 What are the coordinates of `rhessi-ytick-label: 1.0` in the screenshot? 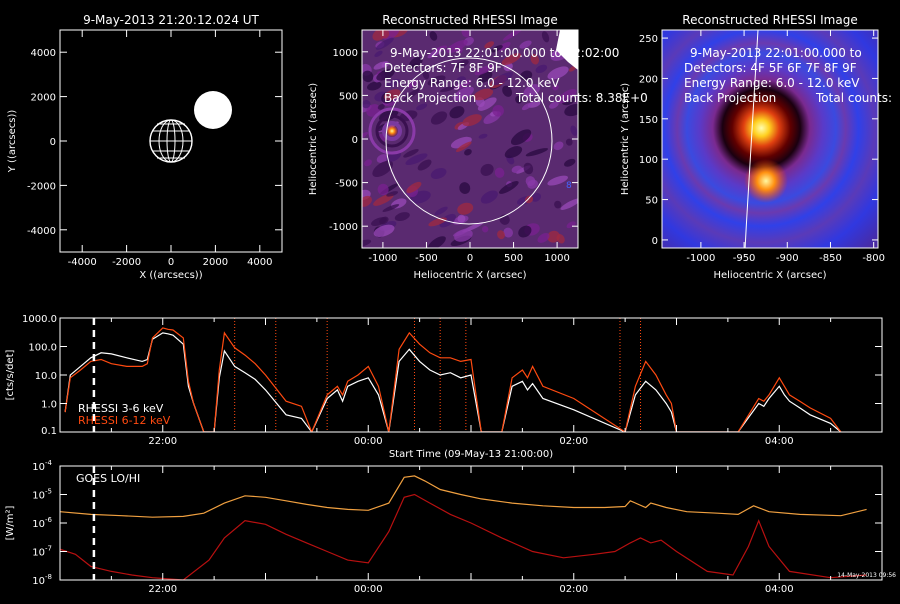 It's located at (49, 405).